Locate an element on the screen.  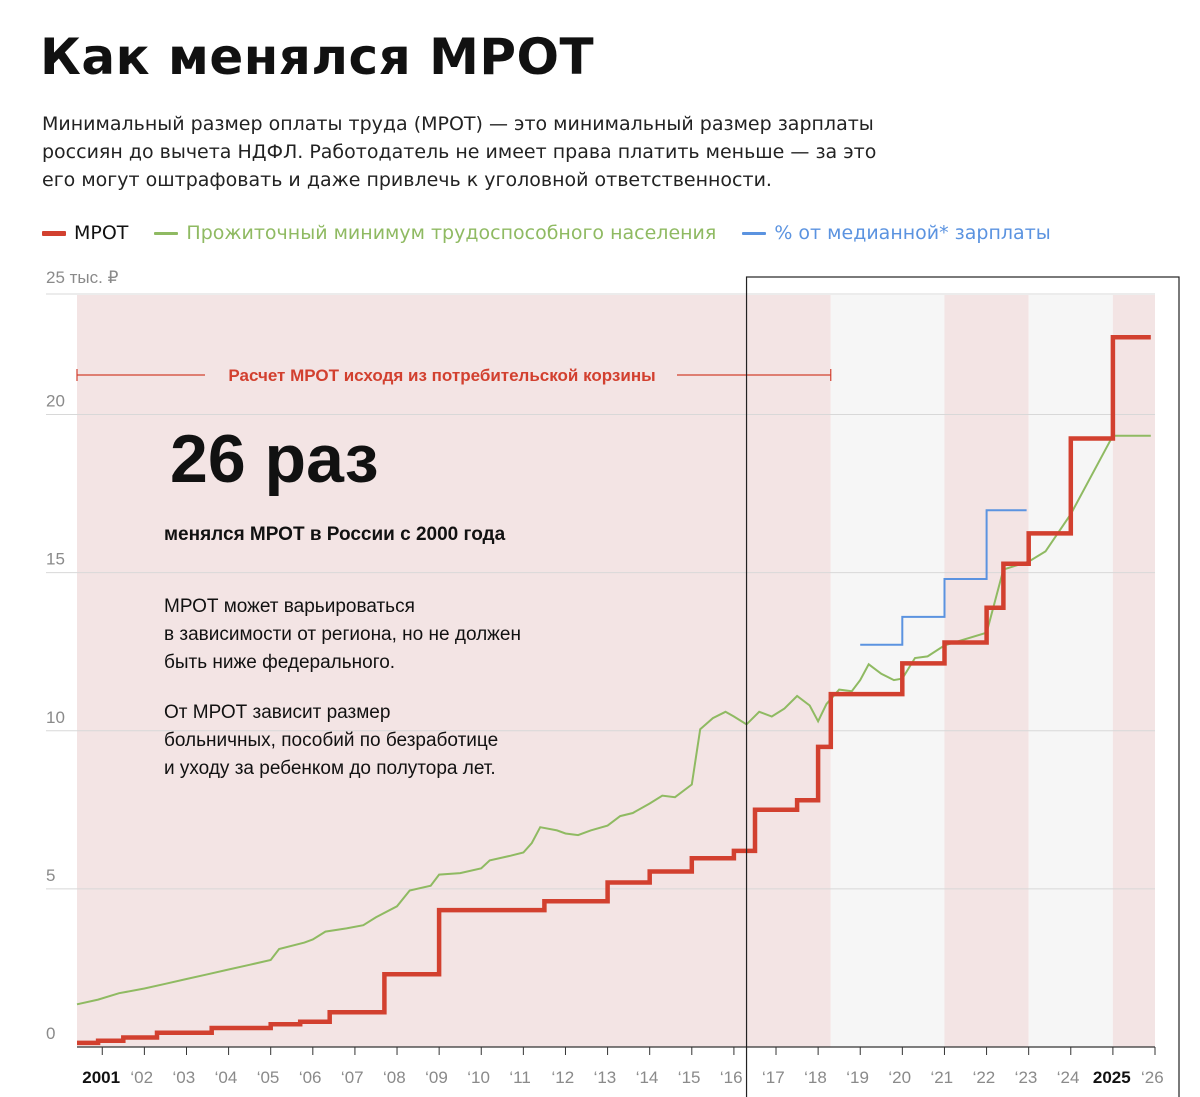
x-tick-label: ‘24 is located at coordinates (1068, 1077).